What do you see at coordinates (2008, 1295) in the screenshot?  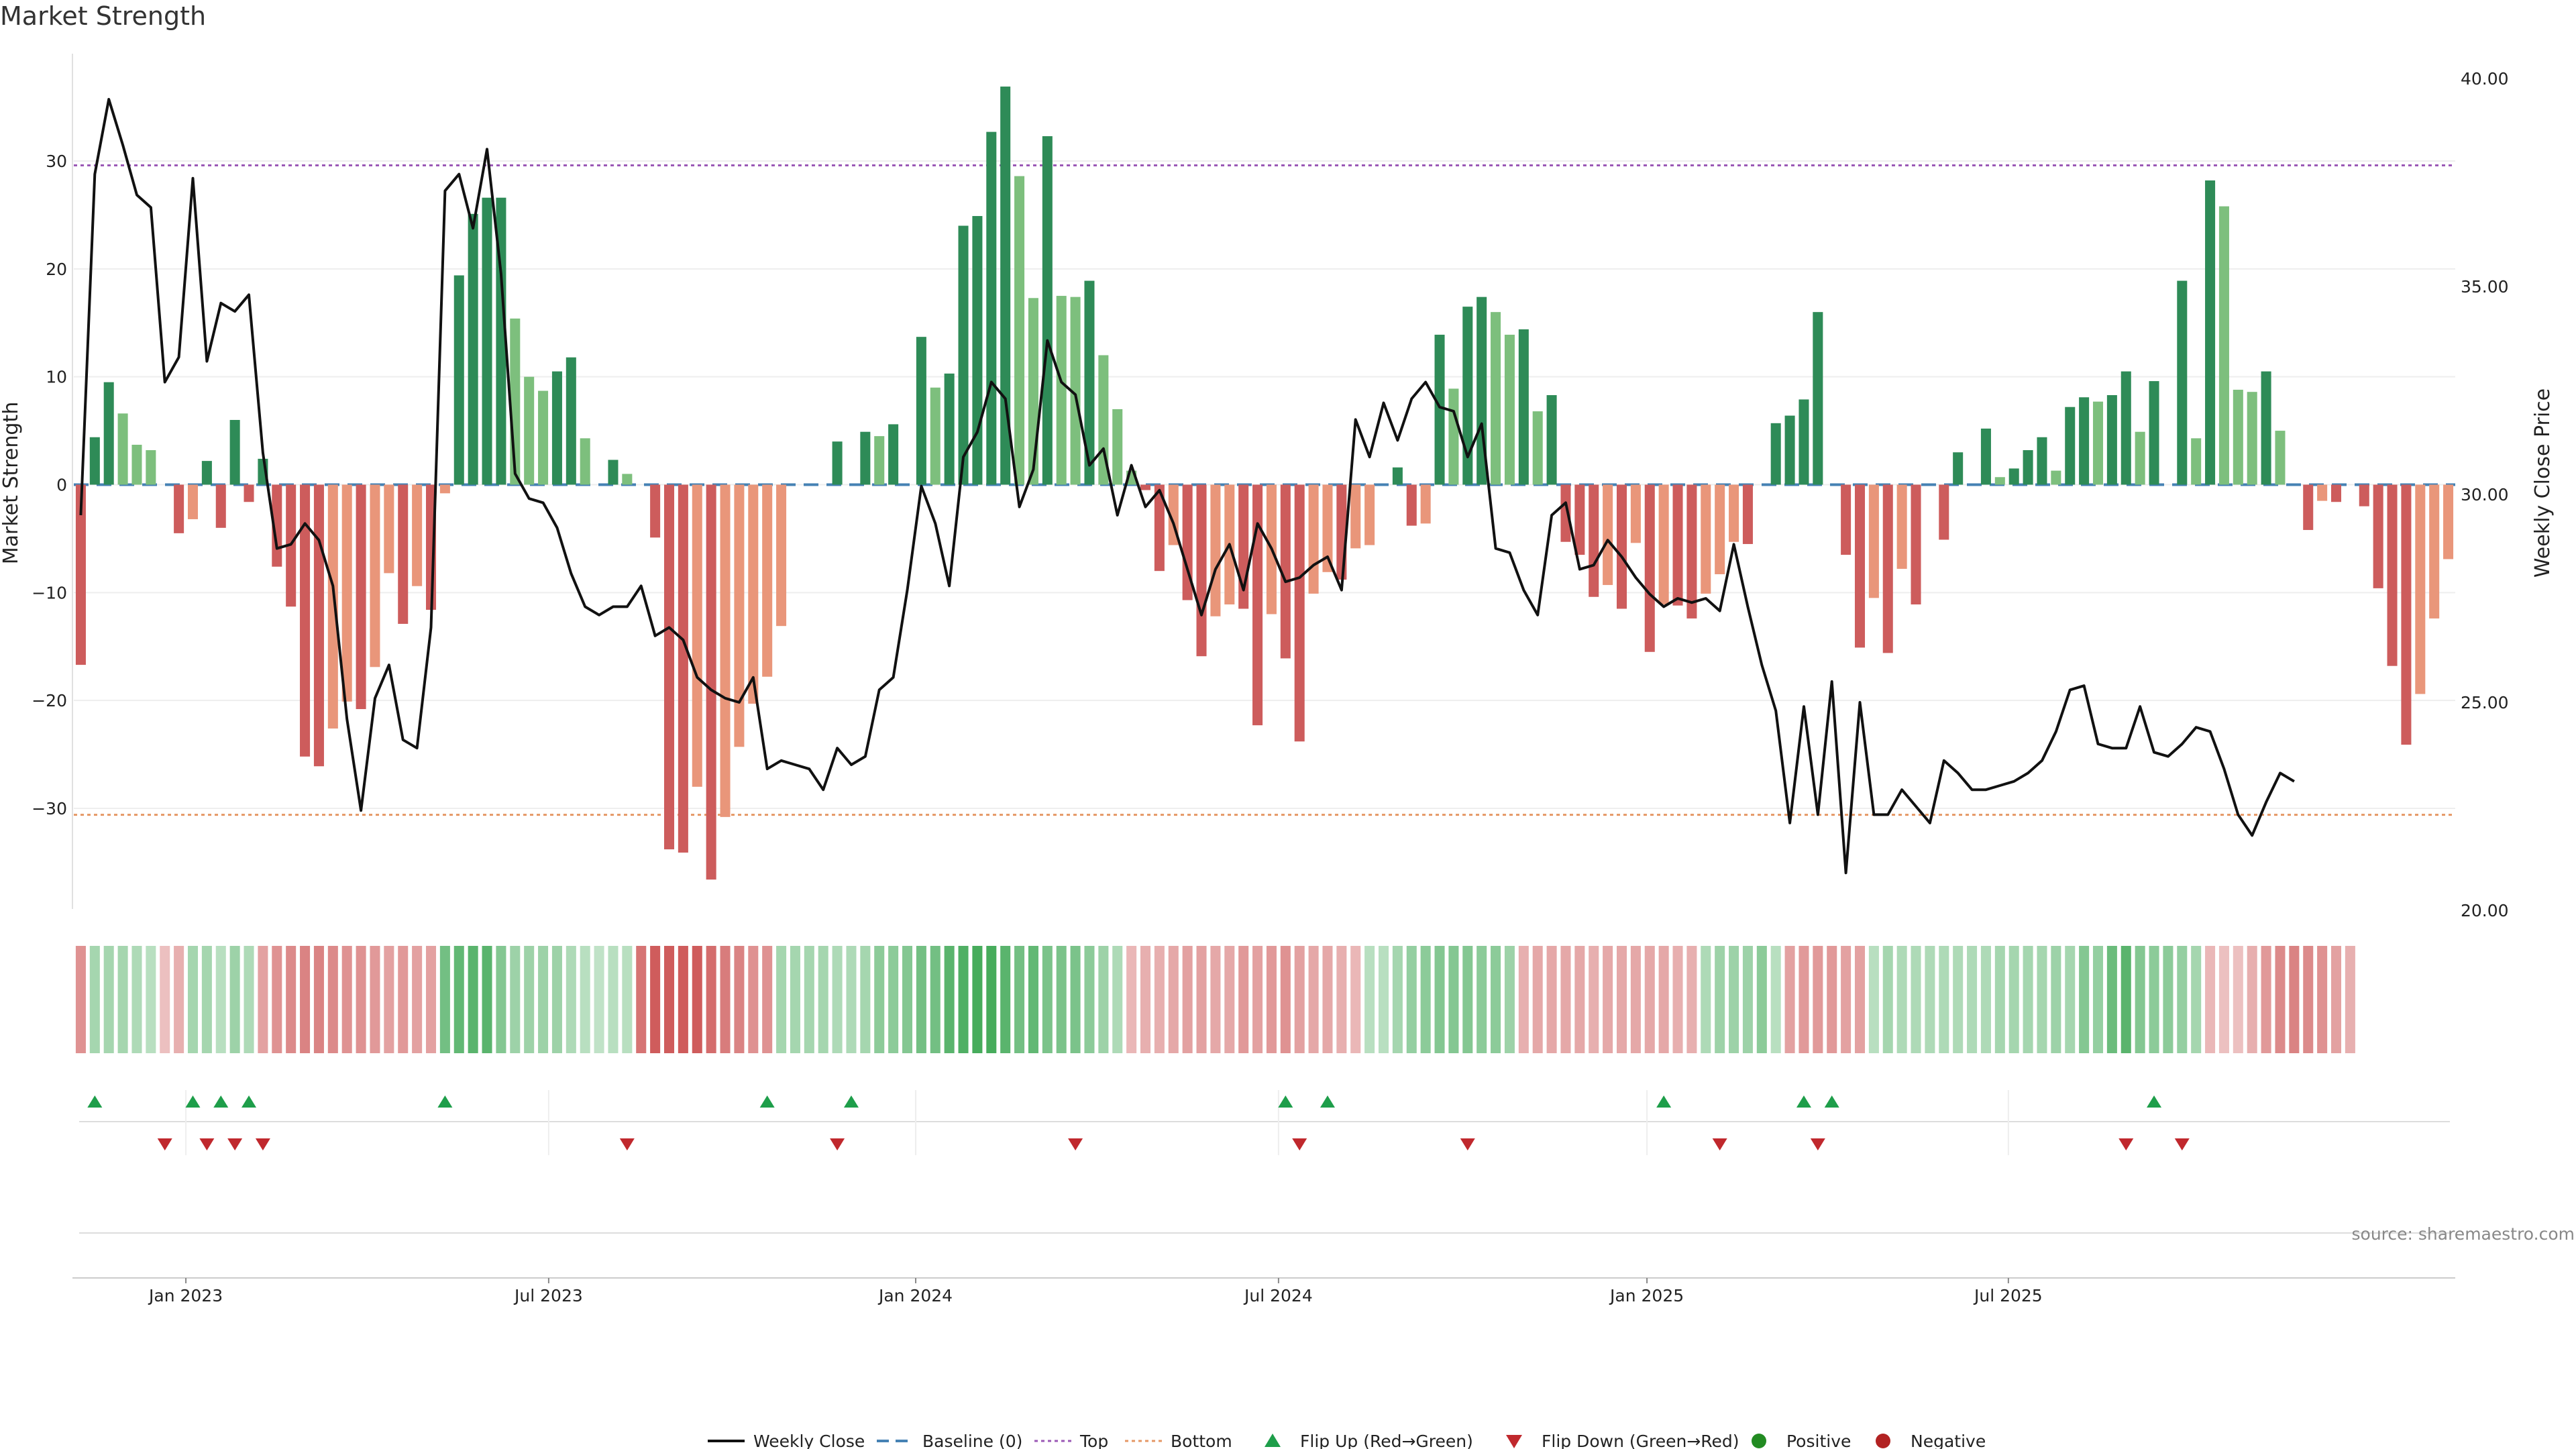 I see `x-tick-label: Jul 2025` at bounding box center [2008, 1295].